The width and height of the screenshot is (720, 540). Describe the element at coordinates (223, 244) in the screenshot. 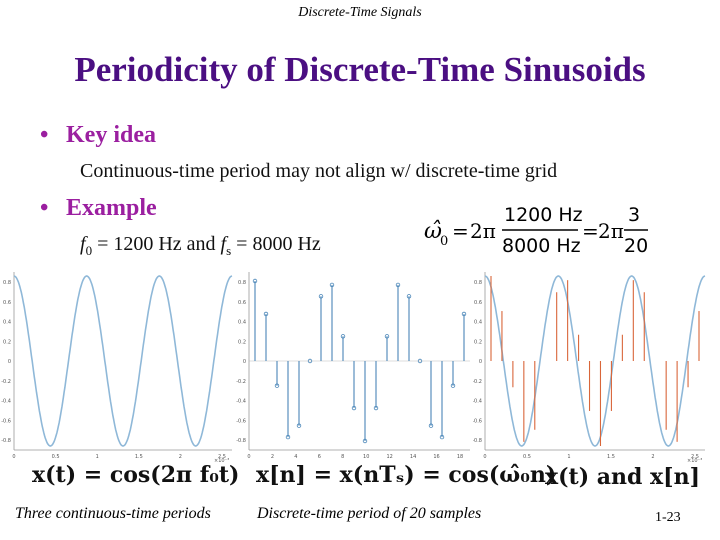

I see `fs-symbol: f` at that location.